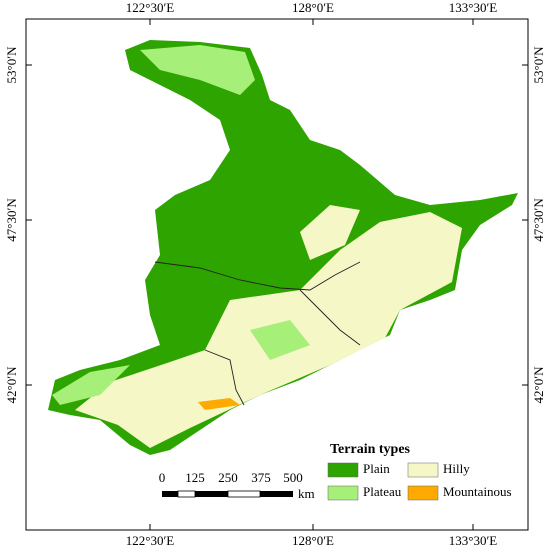 This screenshot has height=553, width=550. What do you see at coordinates (150, 7) in the screenshot?
I see `top-label: 122°30′E` at bounding box center [150, 7].